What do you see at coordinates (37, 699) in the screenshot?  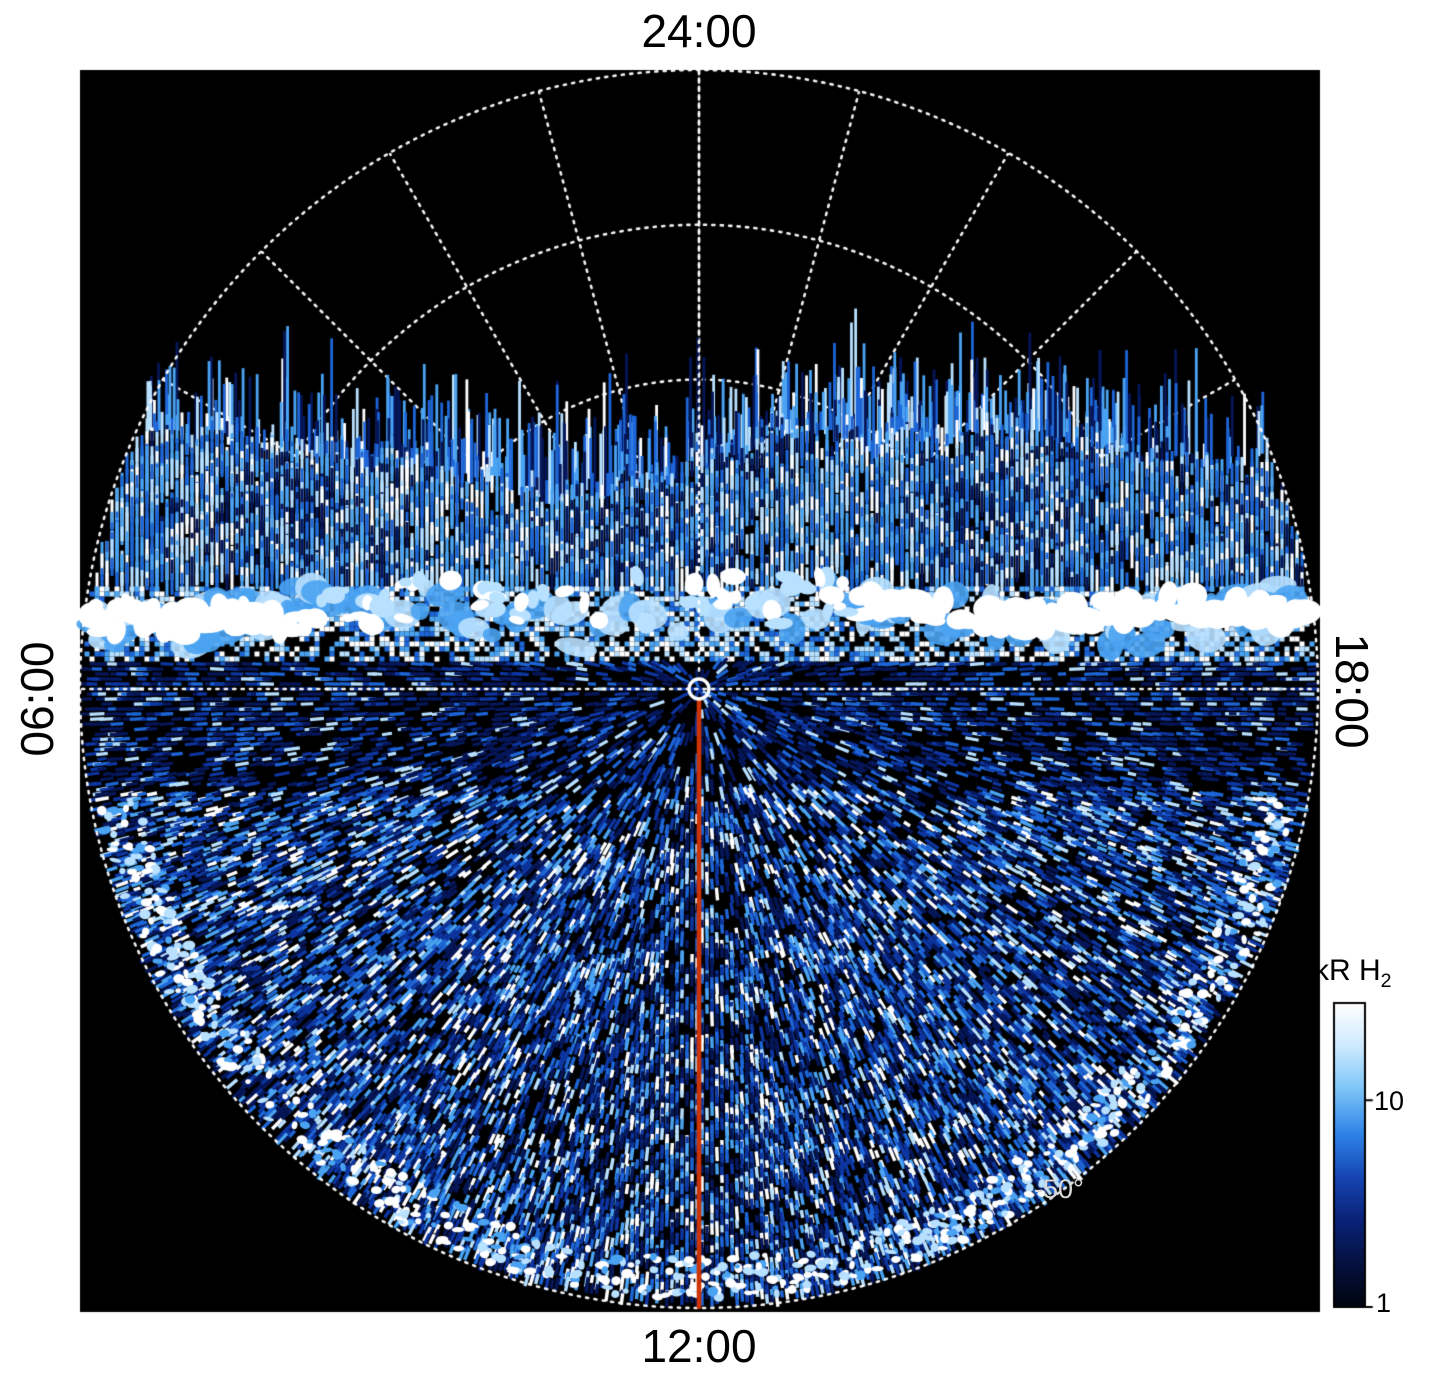 I see `local-time-label-0600: 06:00` at bounding box center [37, 699].